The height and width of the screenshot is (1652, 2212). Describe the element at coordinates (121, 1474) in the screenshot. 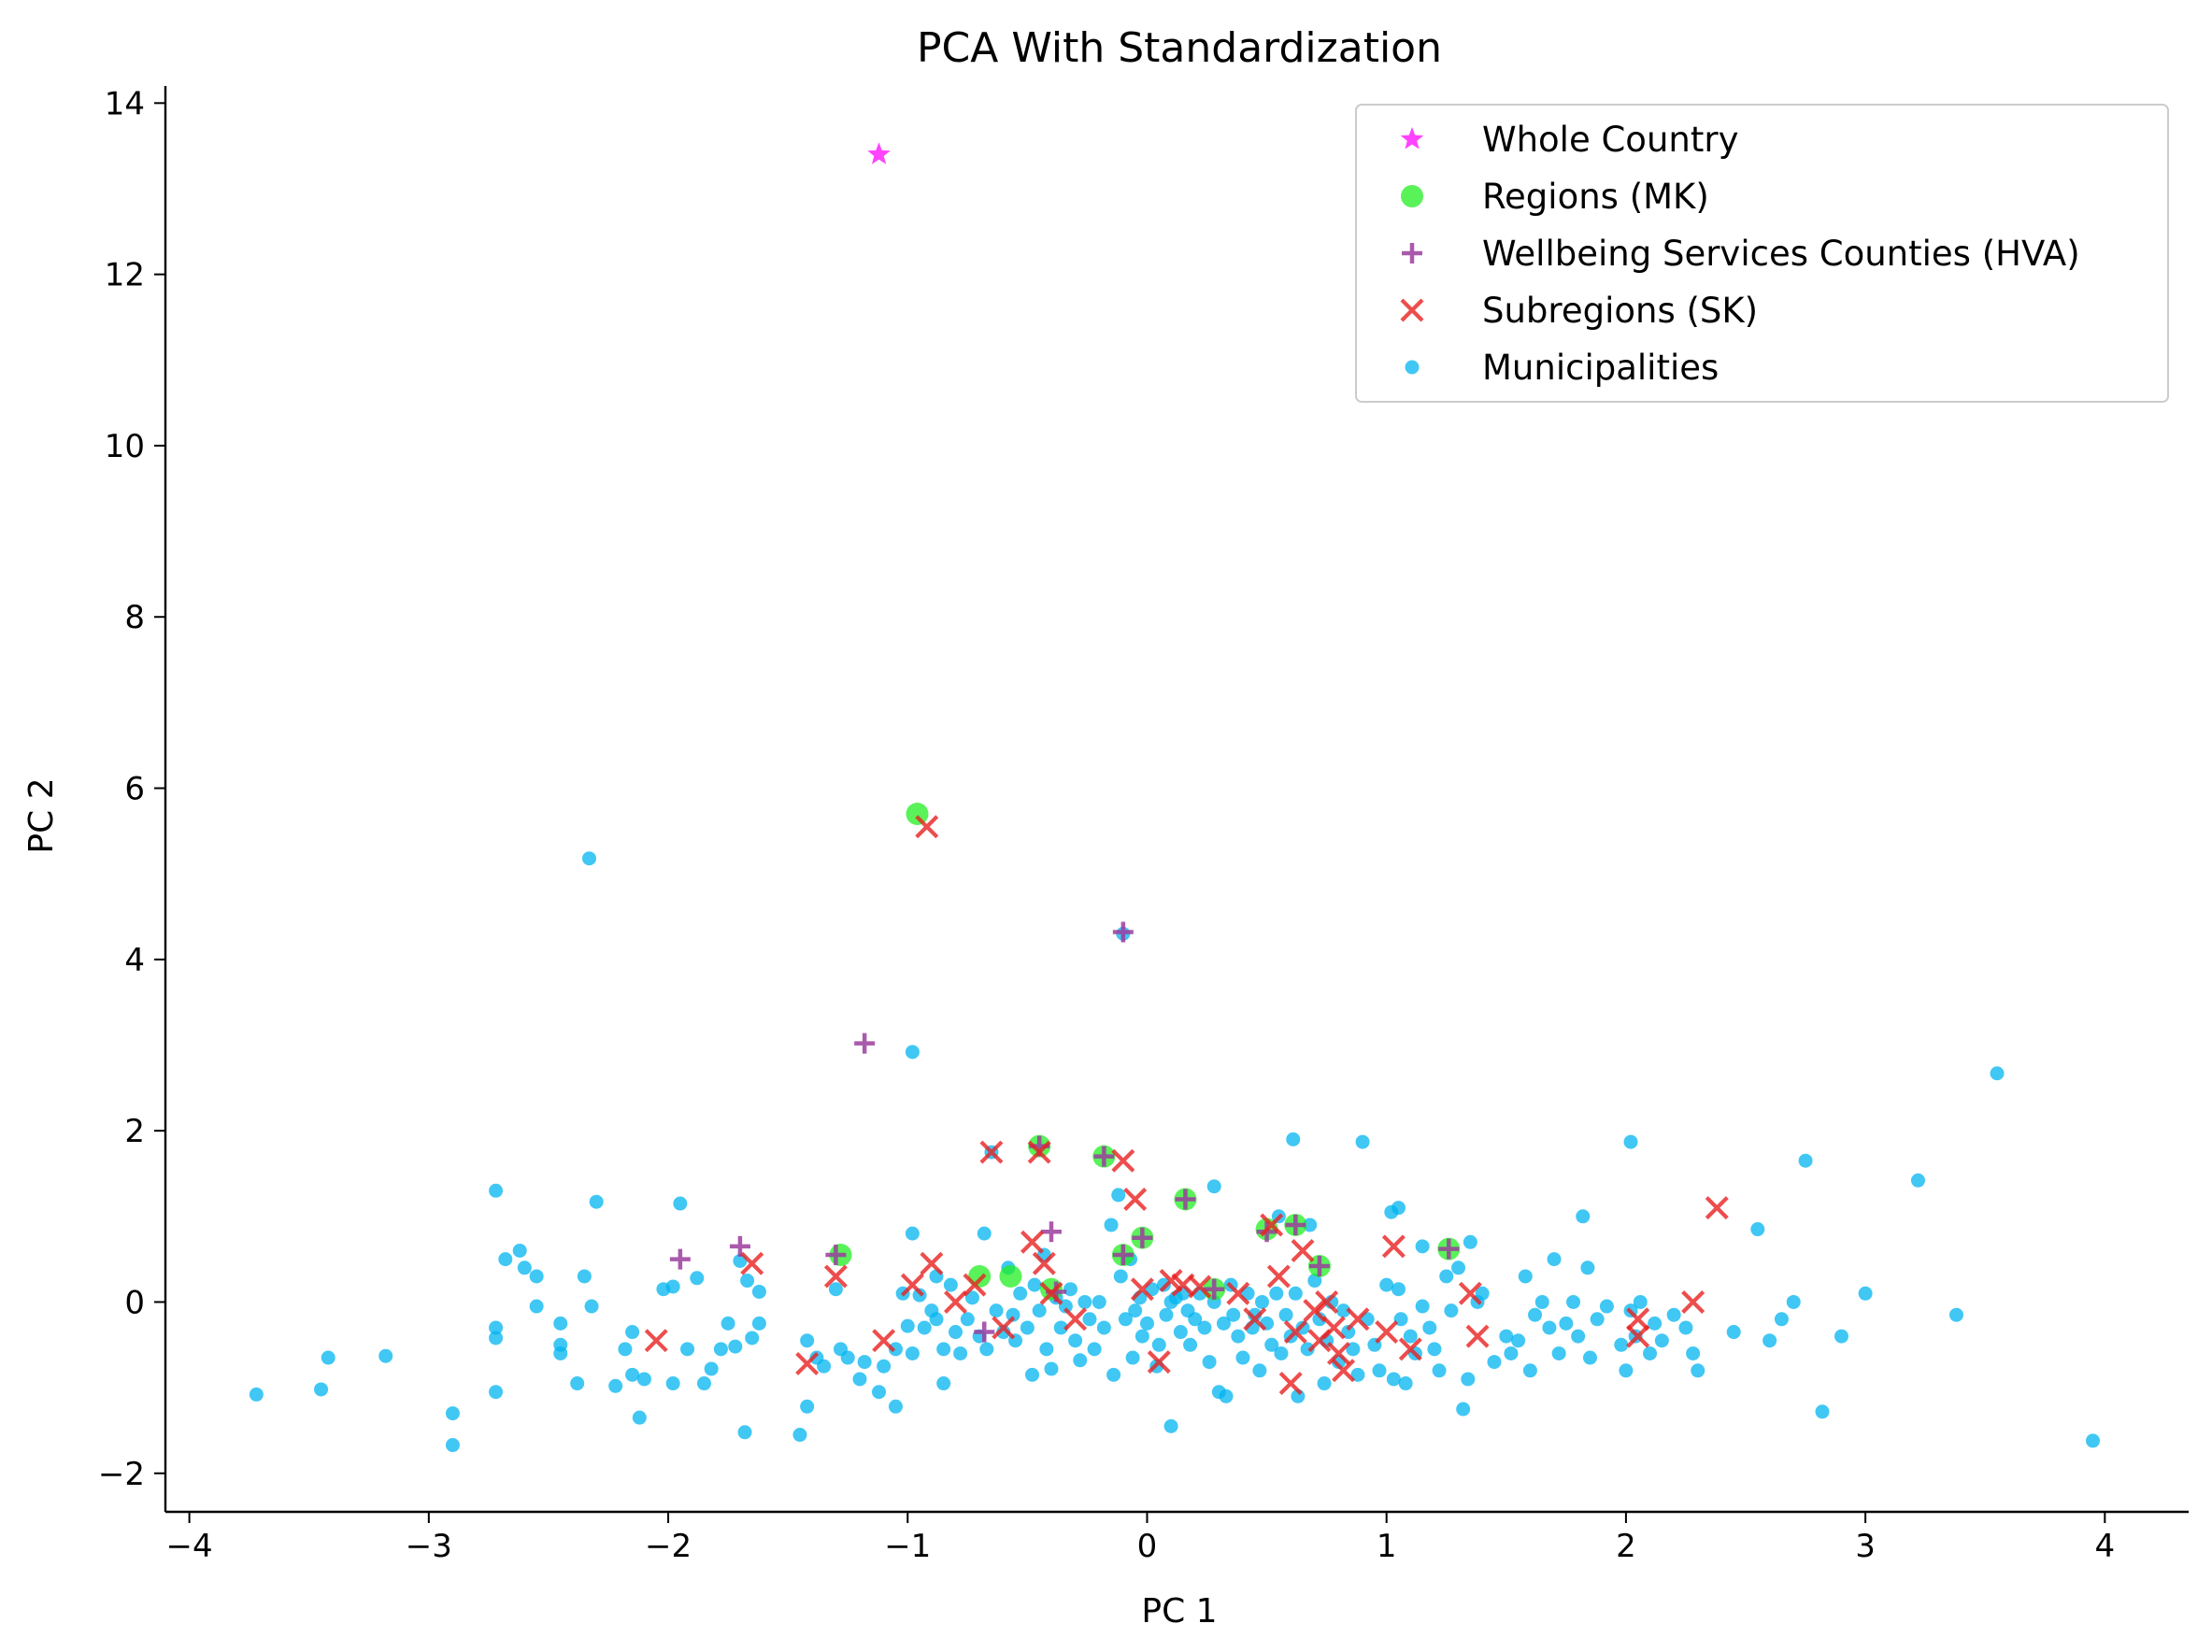

I see `y-tick-label: −2` at that location.